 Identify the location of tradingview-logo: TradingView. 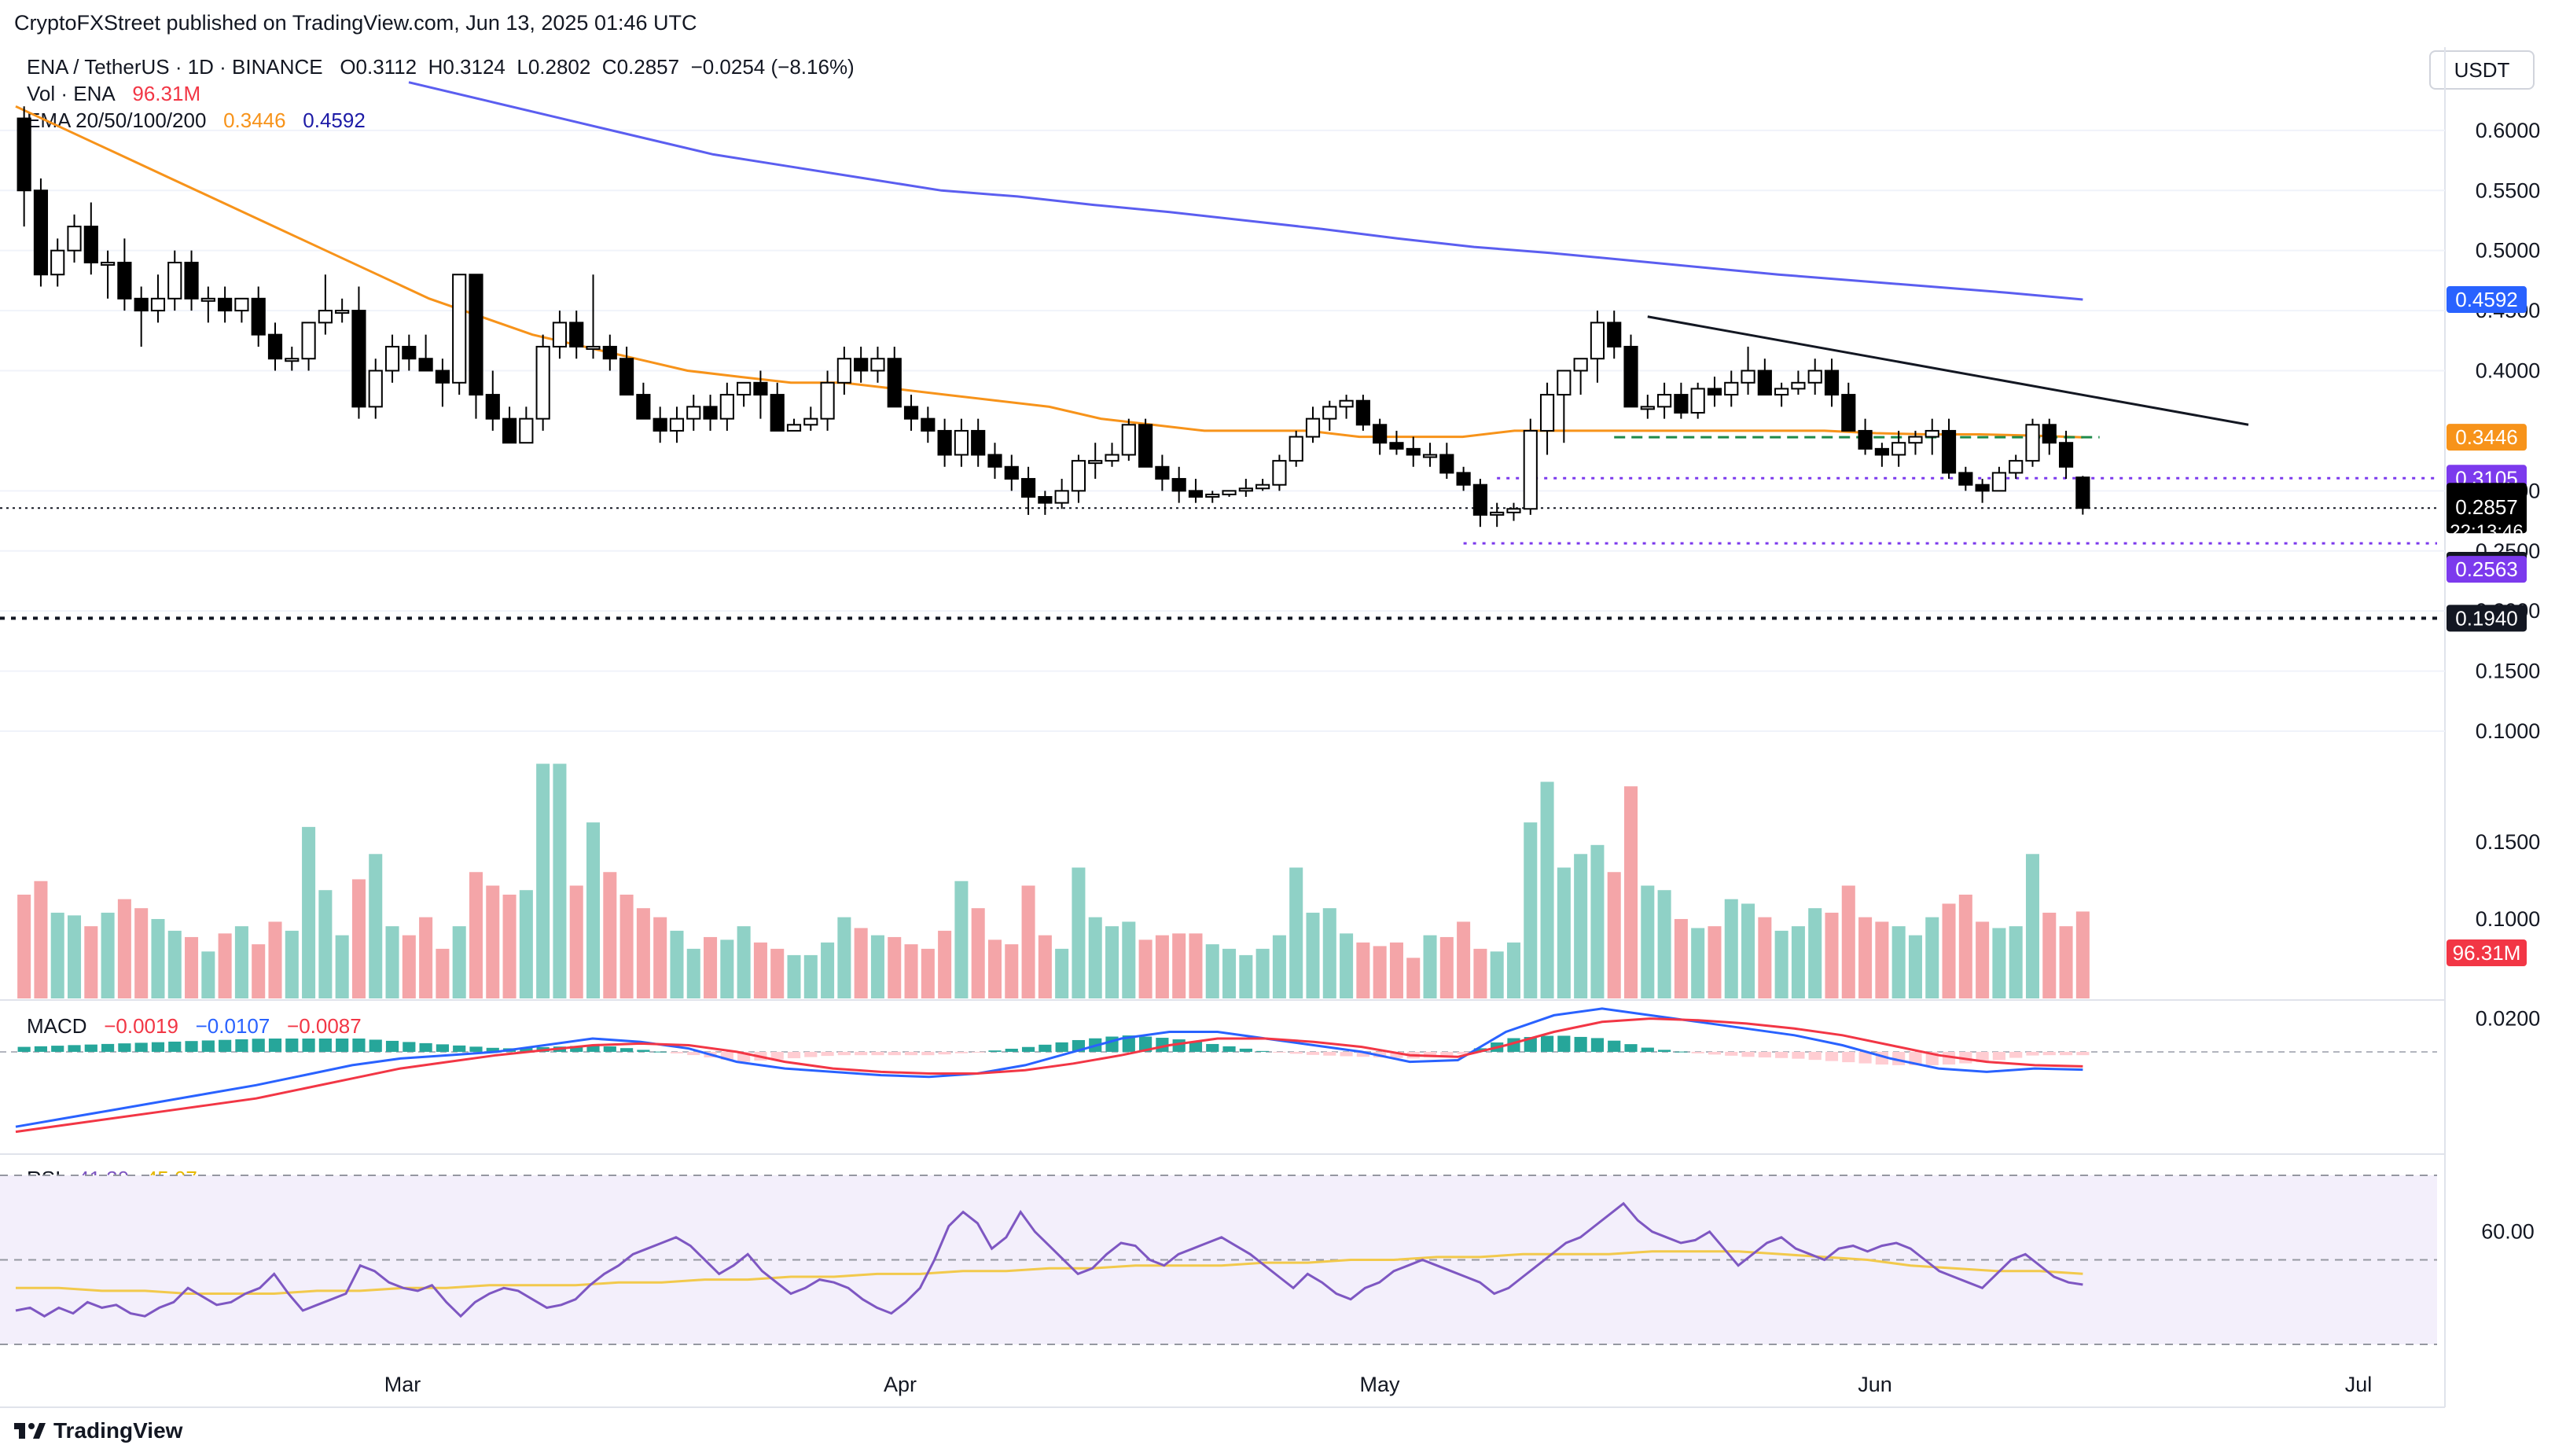
(98, 1430).